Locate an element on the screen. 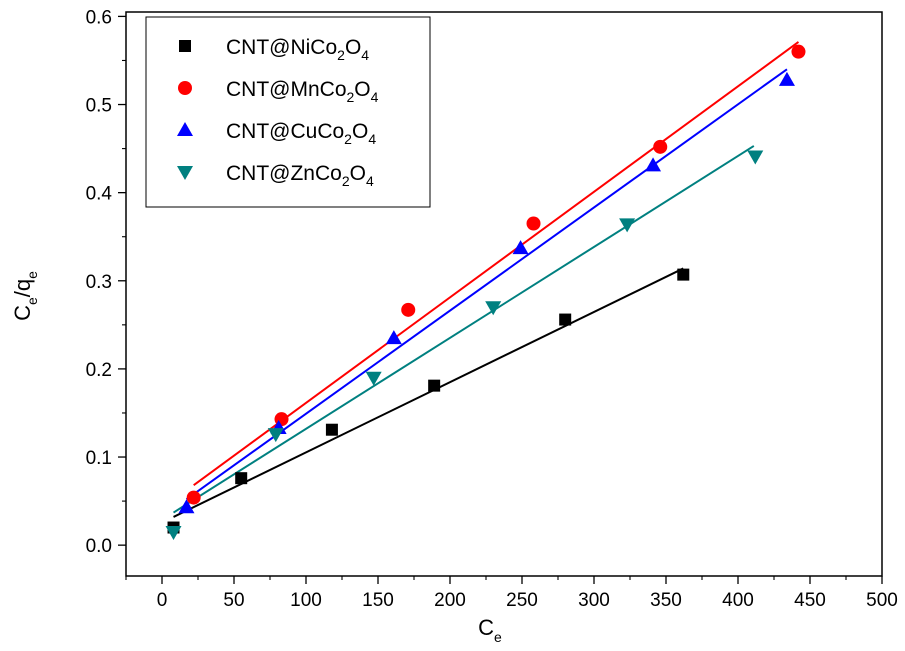 The image size is (905, 651). y-tick-label: 0.3 is located at coordinates (99, 282).